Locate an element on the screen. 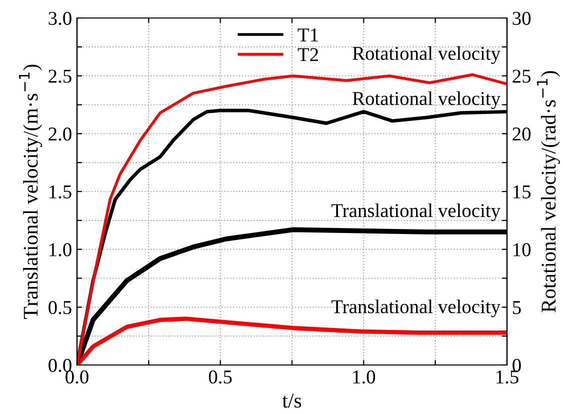 The width and height of the screenshot is (563, 414). y2-tick-label: 5 is located at coordinates (516, 307).